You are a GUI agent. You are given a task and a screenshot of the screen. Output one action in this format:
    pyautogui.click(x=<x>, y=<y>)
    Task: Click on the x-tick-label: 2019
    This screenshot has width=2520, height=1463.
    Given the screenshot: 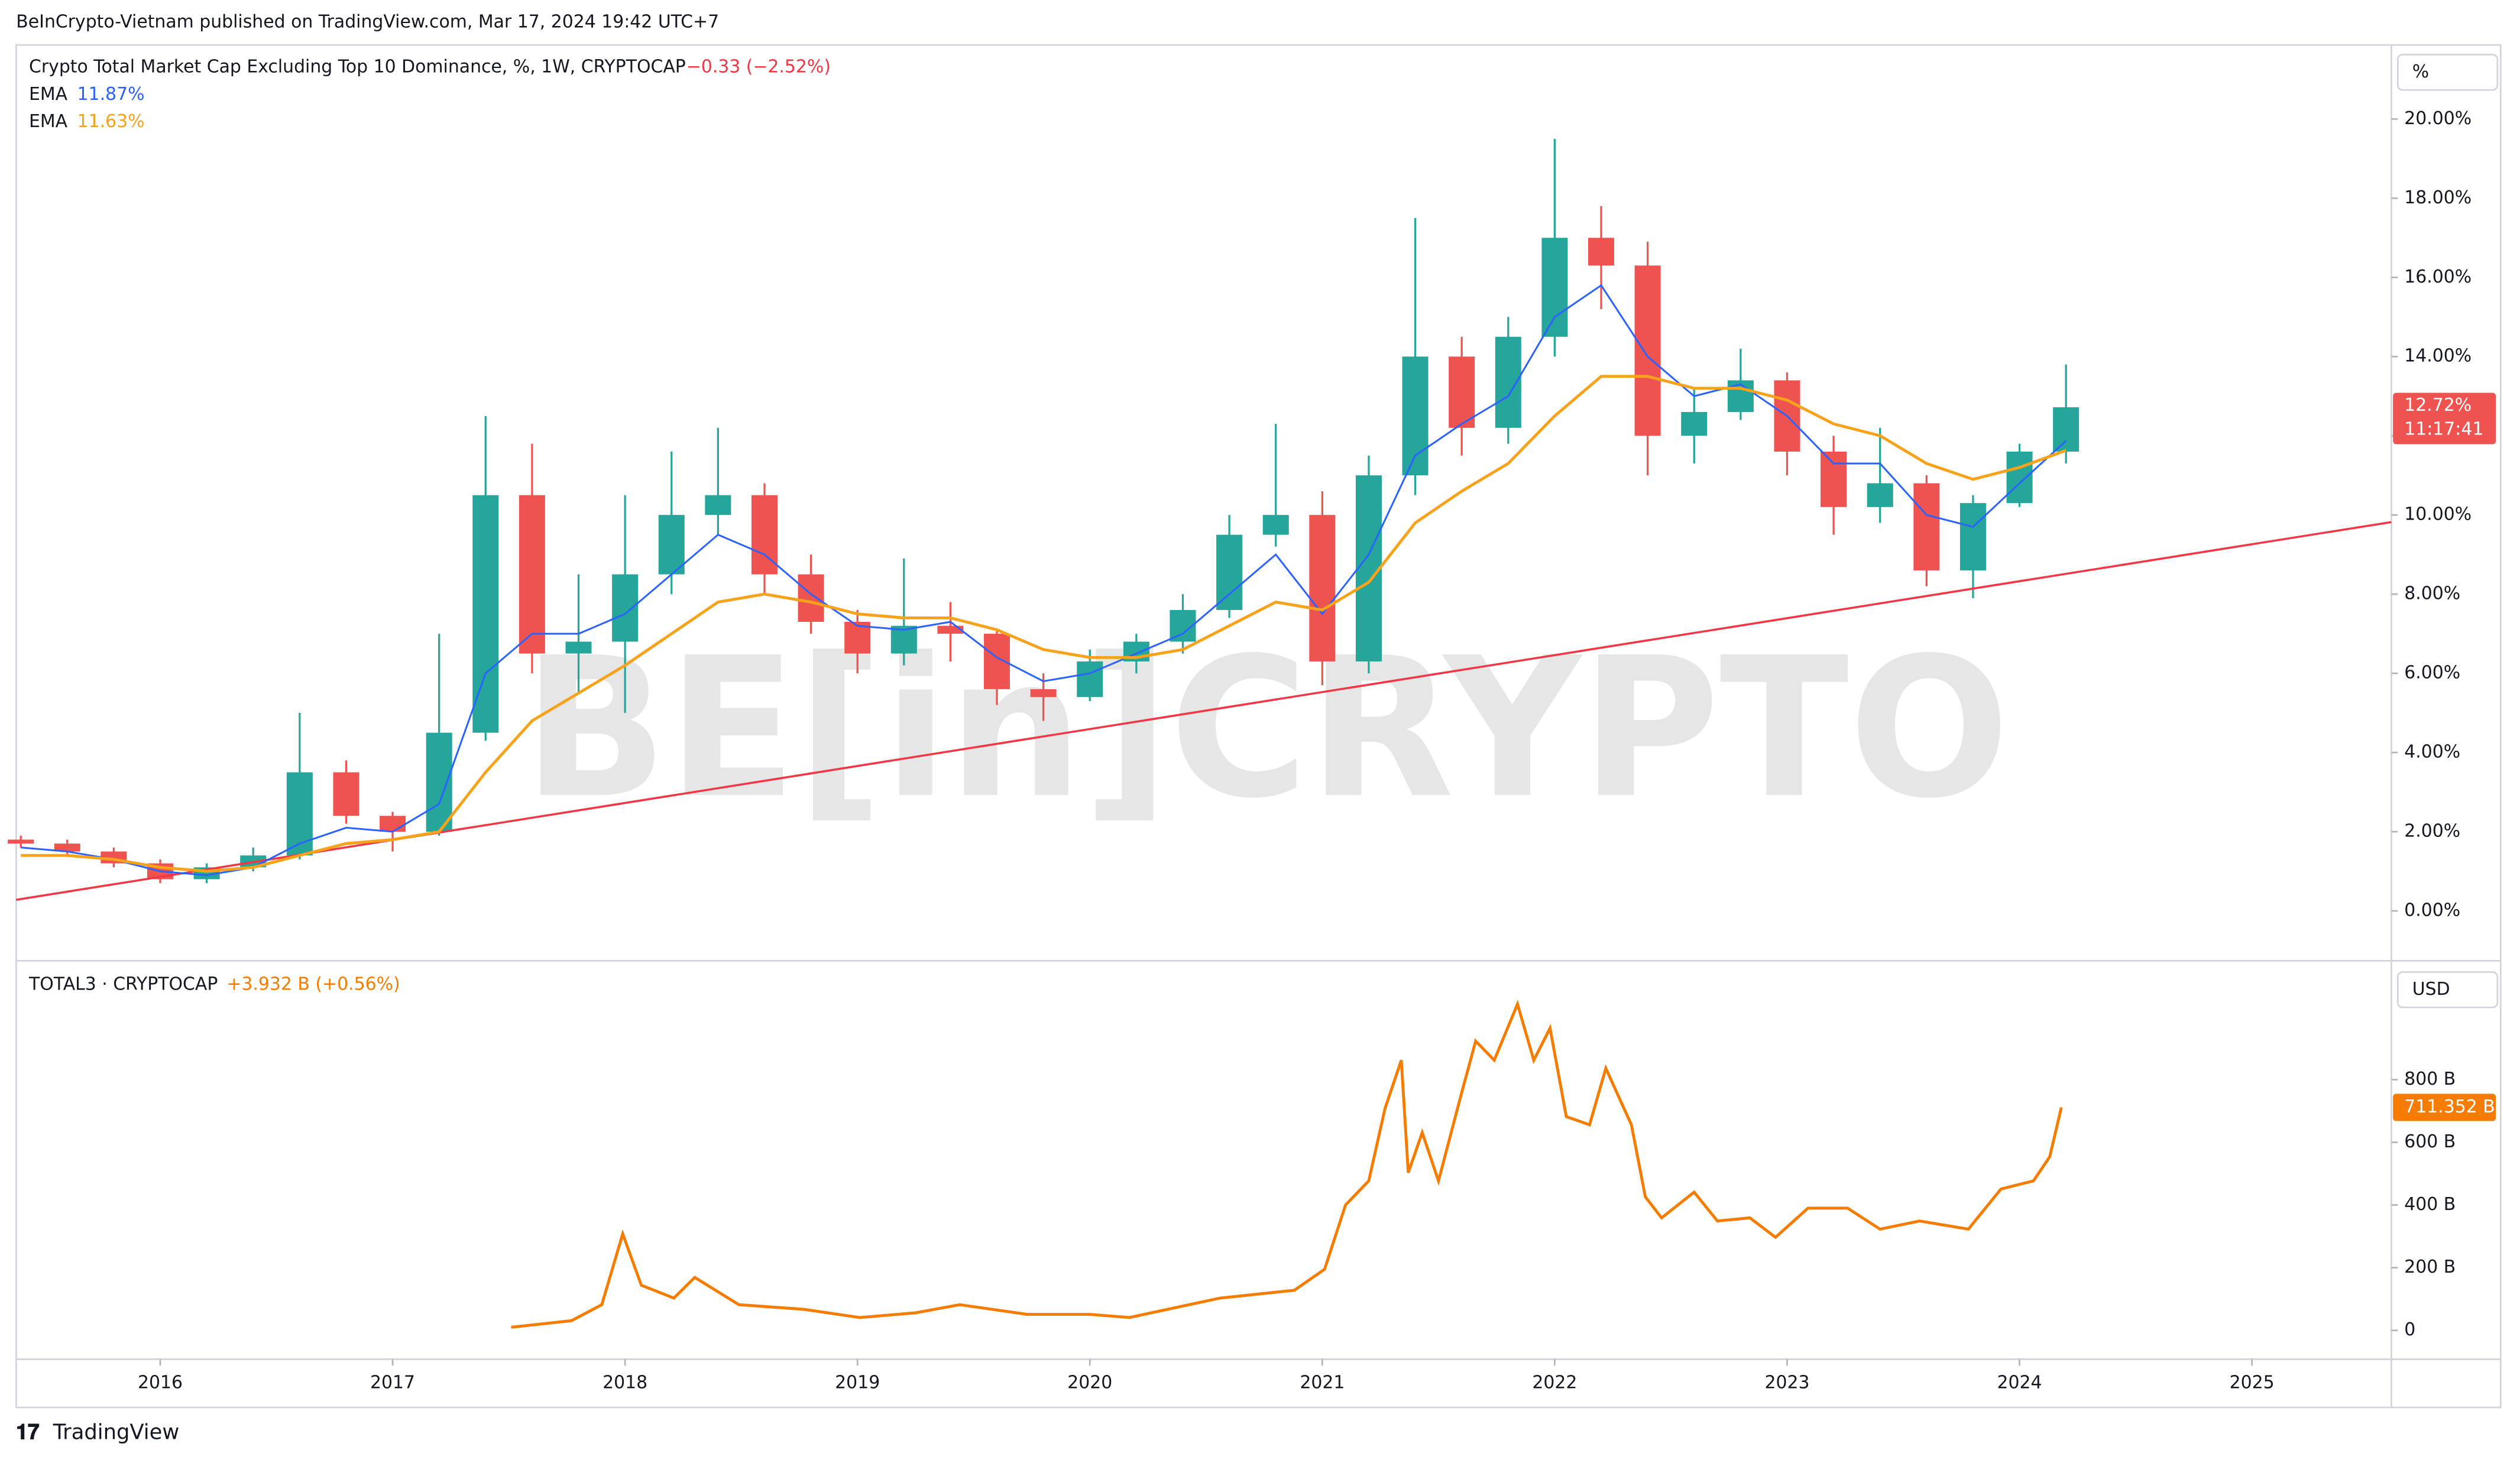 What is the action you would take?
    pyautogui.click(x=857, y=1383)
    